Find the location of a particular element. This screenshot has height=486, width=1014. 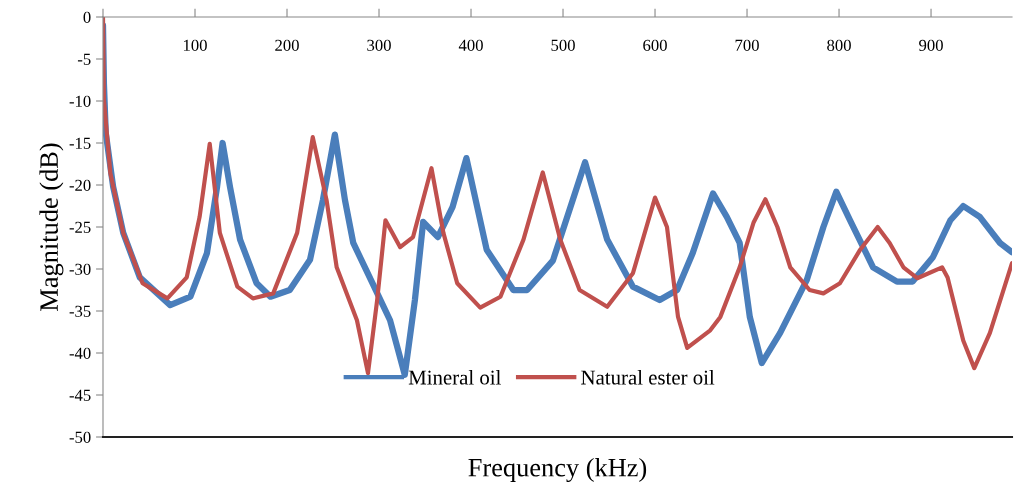

y-tick-label: -50 is located at coordinates (80, 437).